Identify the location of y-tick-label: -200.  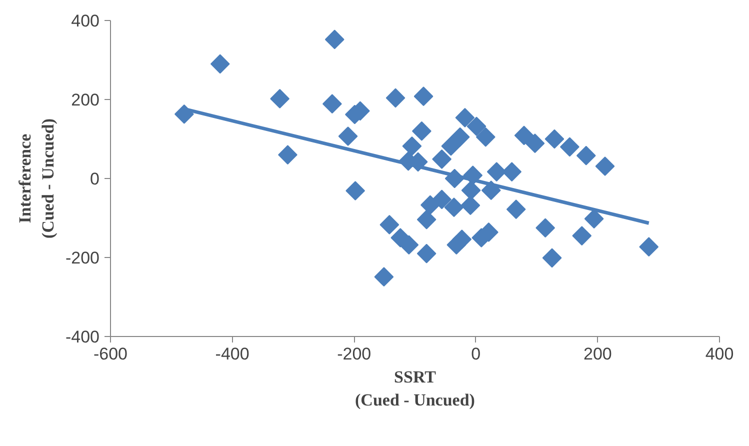
(82, 258).